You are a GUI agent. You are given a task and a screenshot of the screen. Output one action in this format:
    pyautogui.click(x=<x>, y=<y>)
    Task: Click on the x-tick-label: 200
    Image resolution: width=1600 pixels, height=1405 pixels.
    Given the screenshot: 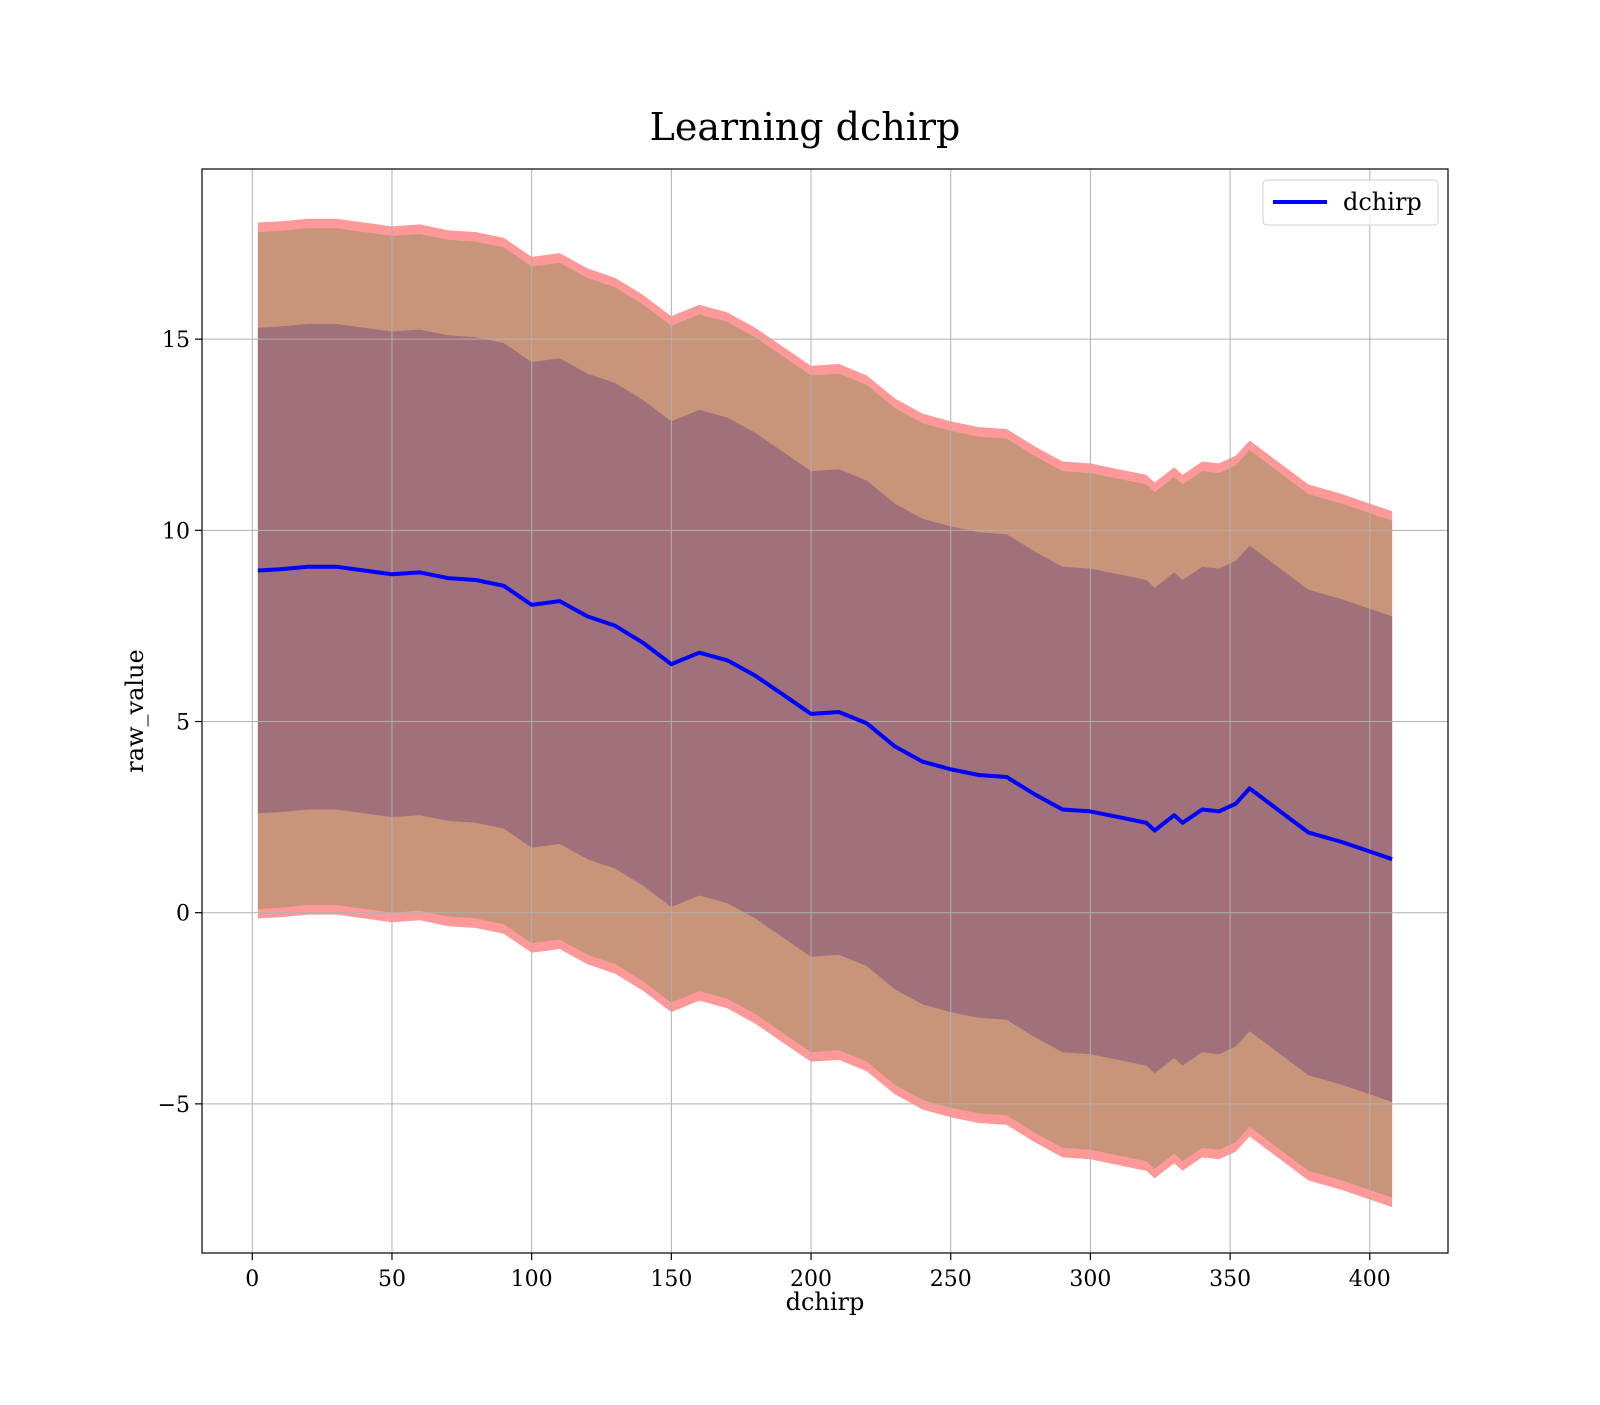 What is the action you would take?
    pyautogui.click(x=811, y=1279)
    